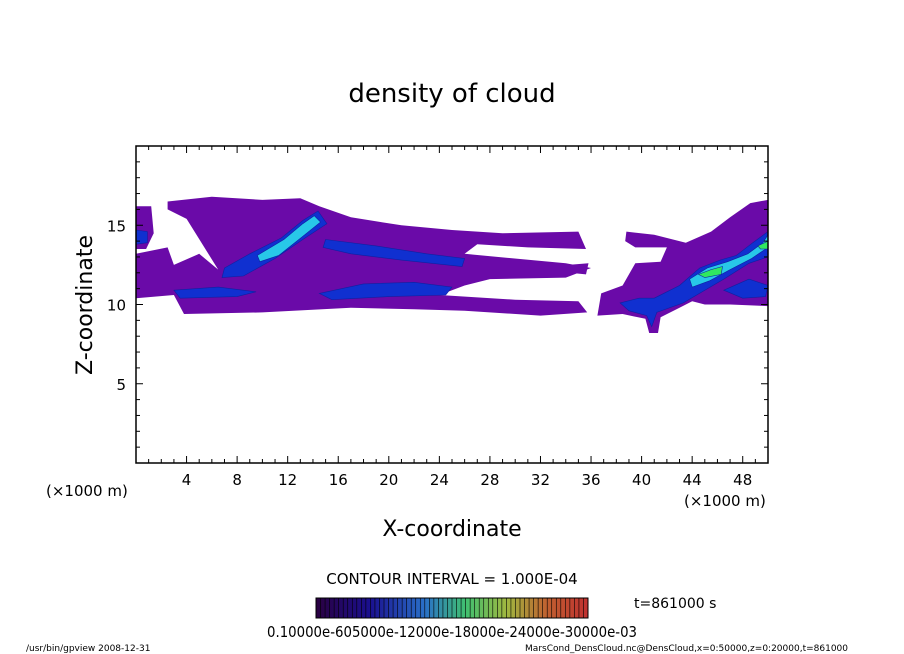 The width and height of the screenshot is (904, 654). What do you see at coordinates (116, 226) in the screenshot?
I see `y-tick-label: 15` at bounding box center [116, 226].